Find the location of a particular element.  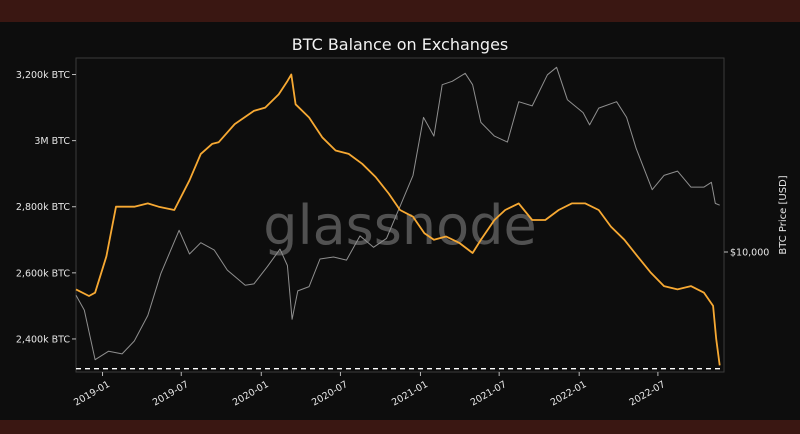

x-tick-label: 2021-07 is located at coordinates (489, 393).